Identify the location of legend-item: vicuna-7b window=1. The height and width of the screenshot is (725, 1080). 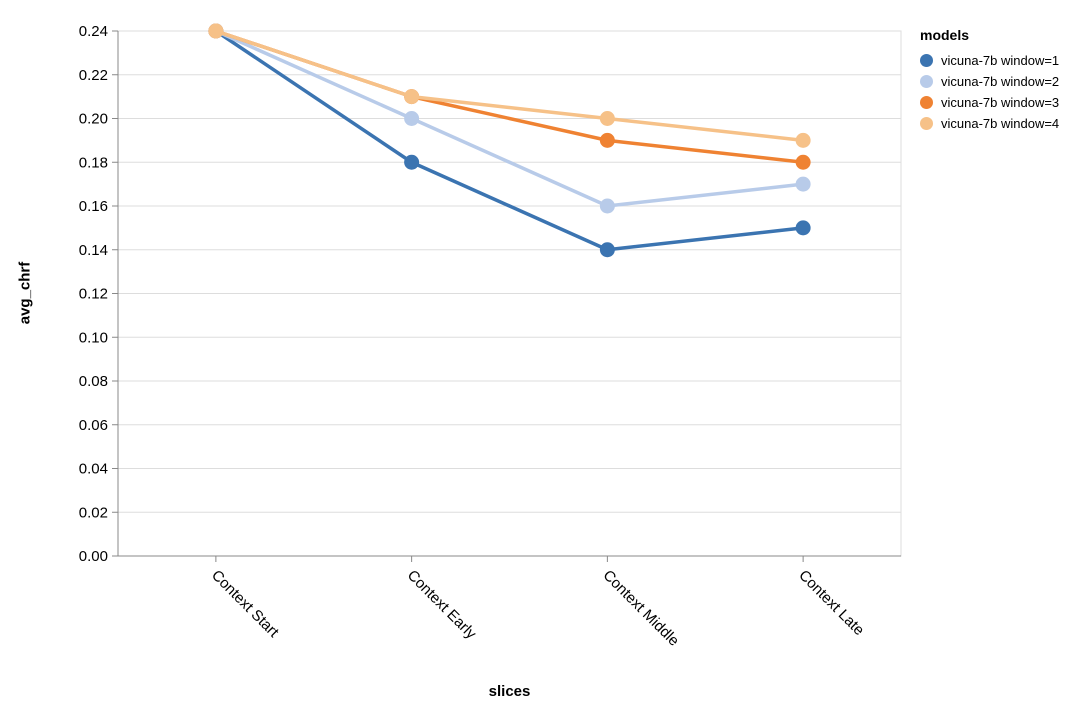
(989, 60).